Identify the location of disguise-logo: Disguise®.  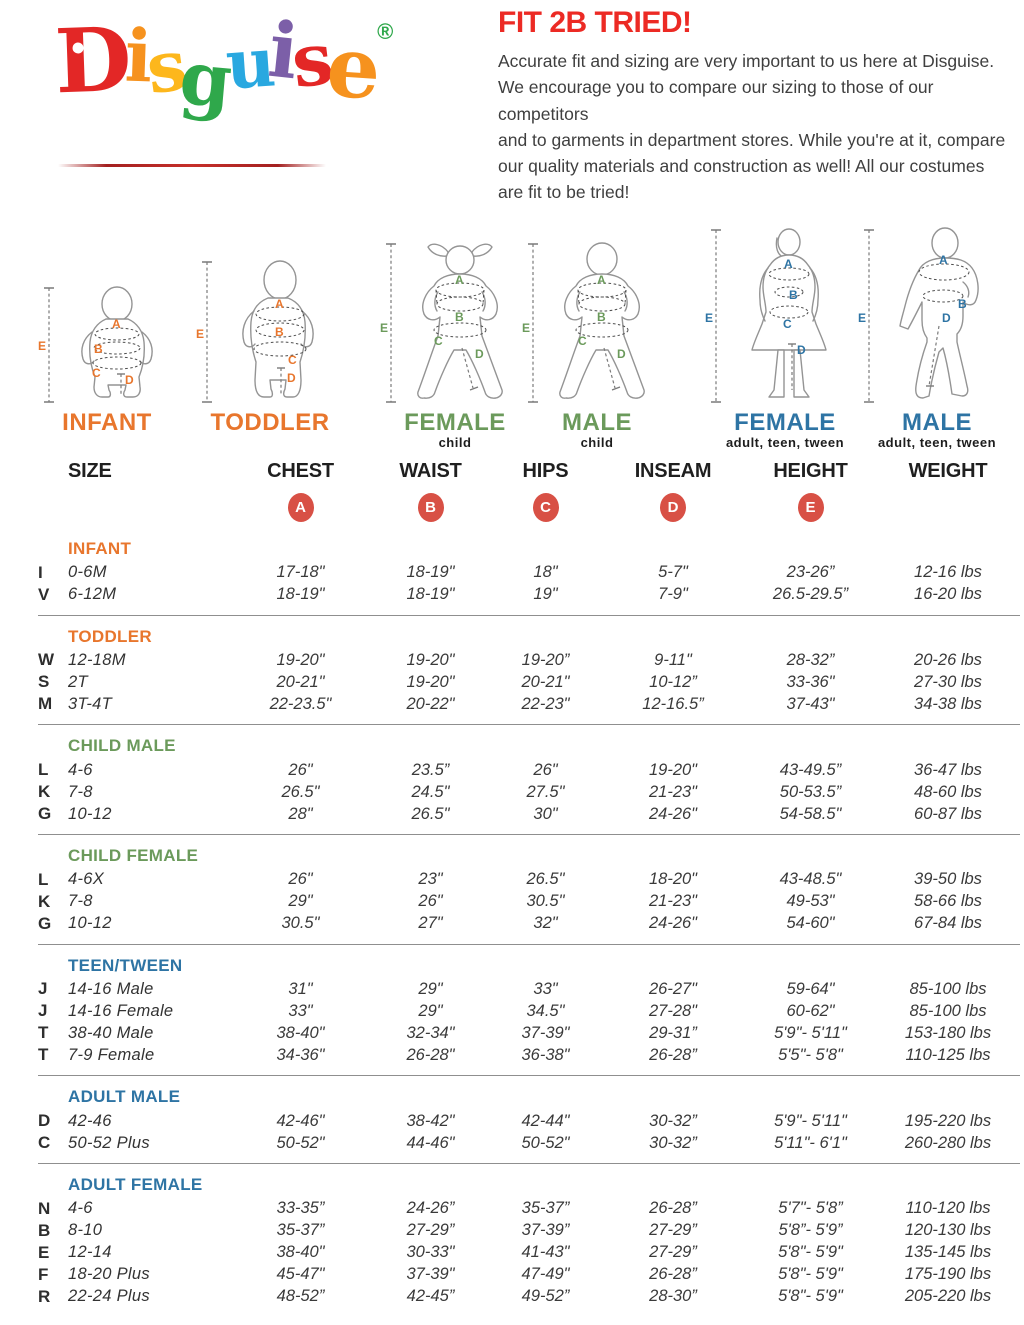
(270, 99).